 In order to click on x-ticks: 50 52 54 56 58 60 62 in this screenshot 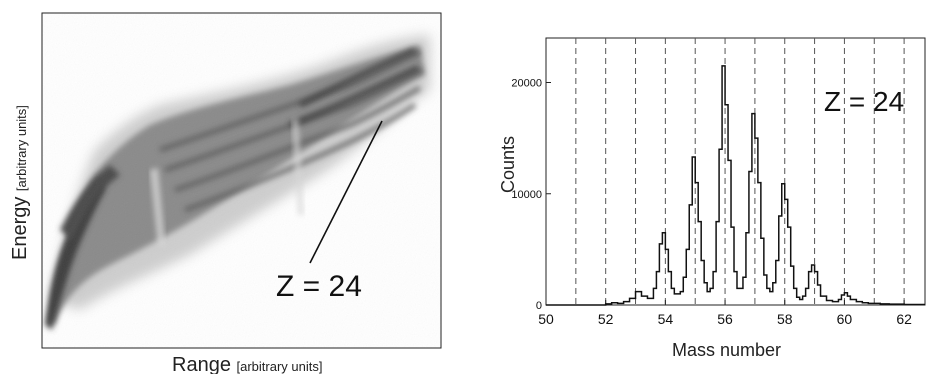, I will do `click(725, 313)`.